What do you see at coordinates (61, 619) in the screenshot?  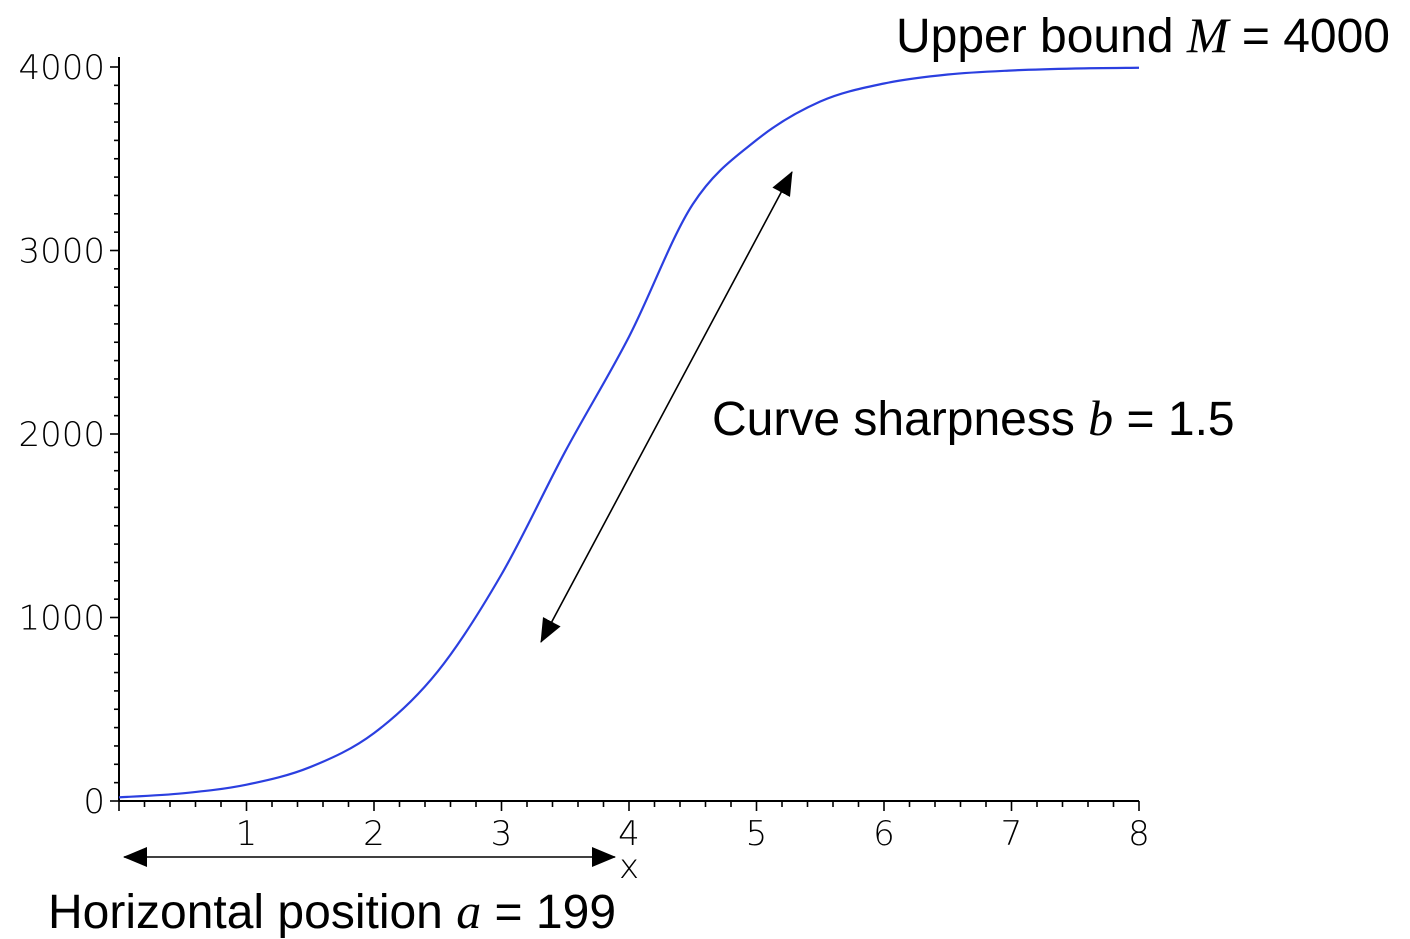 I see `y-tick-label: 1000` at bounding box center [61, 619].